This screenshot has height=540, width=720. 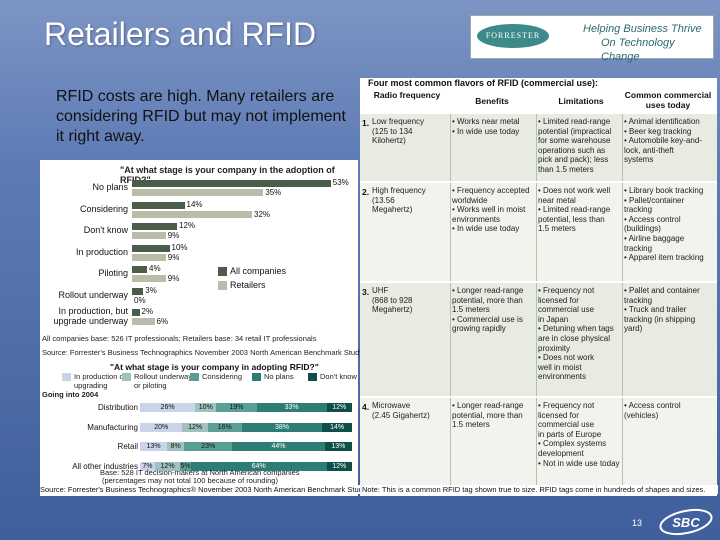 I want to click on rfid-cell-line: Megahertz), so click(x=392, y=210).